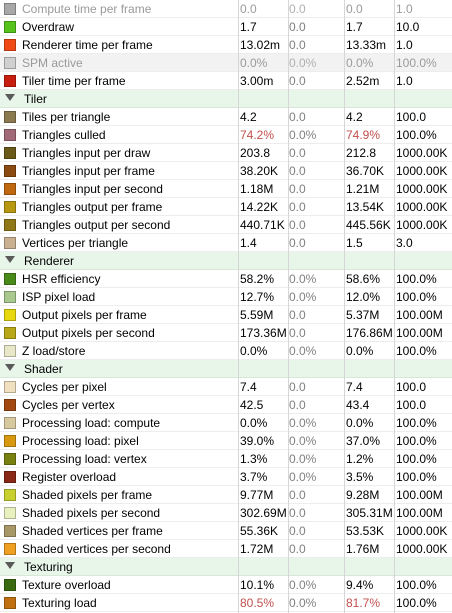 This screenshot has width=452, height=613. What do you see at coordinates (226, 405) in the screenshot?
I see `counter-row: Cycles per vertex 42.5 0.0 43.4 100.0` at bounding box center [226, 405].